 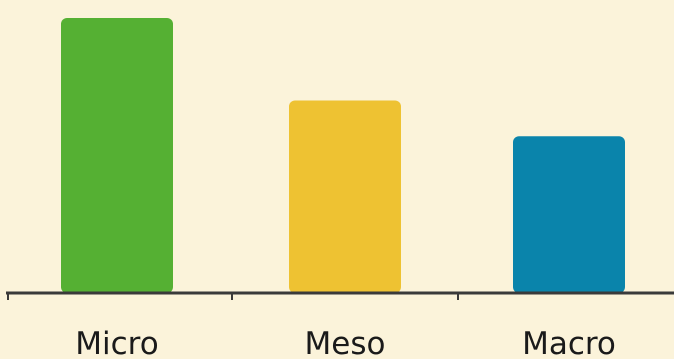 I want to click on tick-label-macro: Macro, so click(x=569, y=342).